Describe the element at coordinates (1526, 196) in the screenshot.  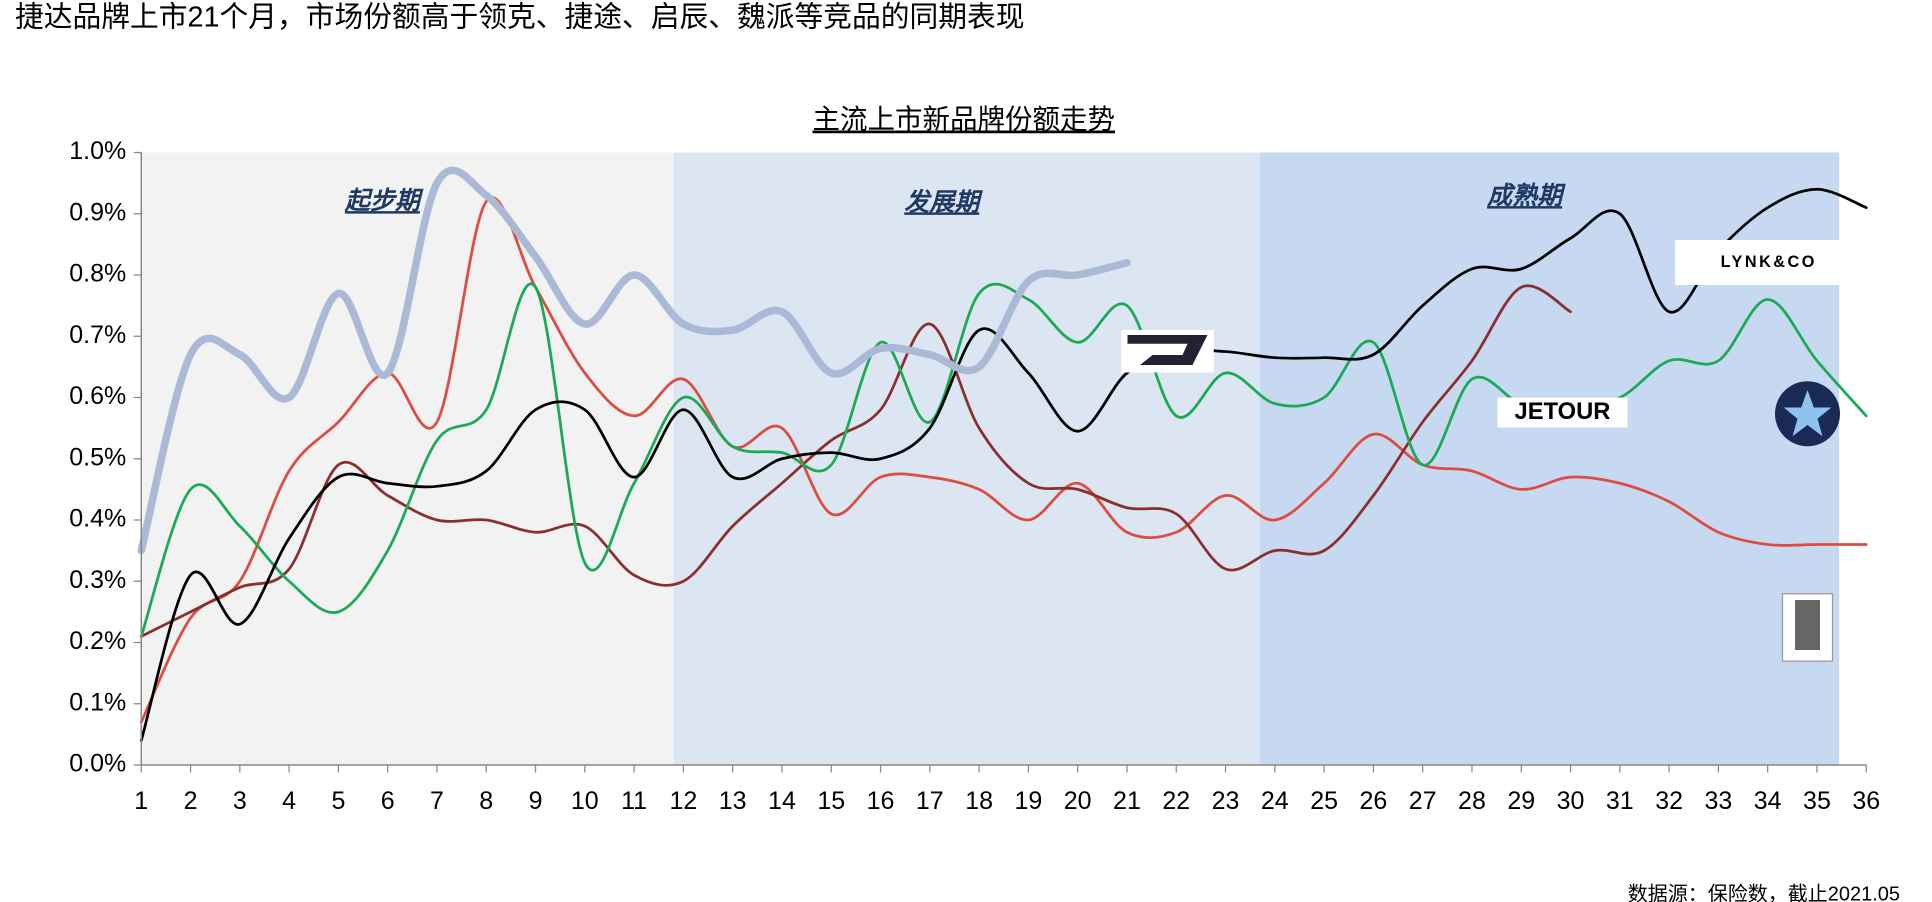
I see `region-label: 成熟期` at that location.